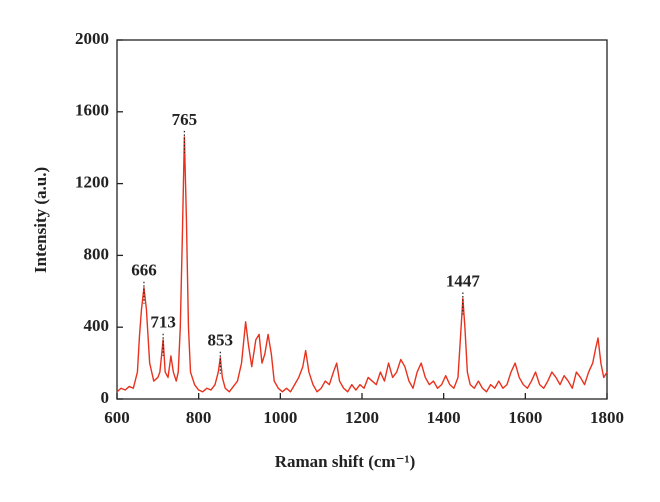 This screenshot has height=502, width=660. I want to click on x-tick-label: 1000, so click(280, 417).